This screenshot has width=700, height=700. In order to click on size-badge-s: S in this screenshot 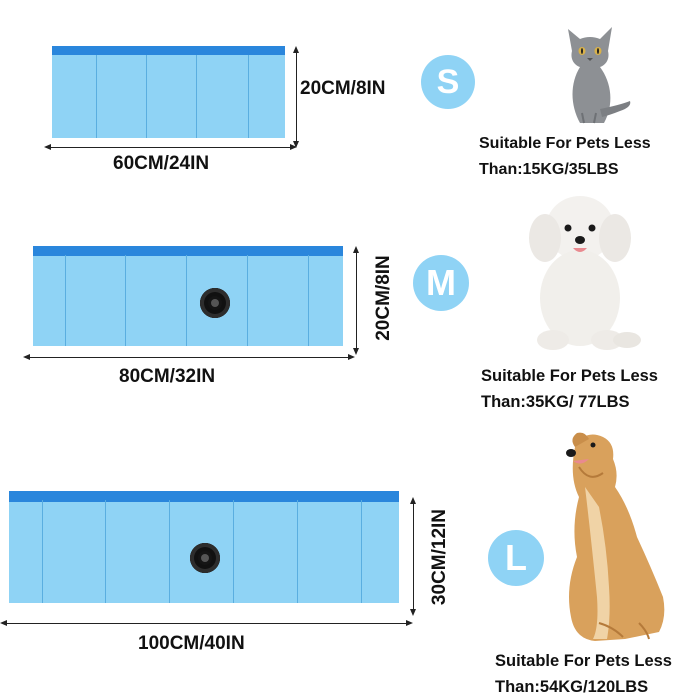, I will do `click(448, 82)`.